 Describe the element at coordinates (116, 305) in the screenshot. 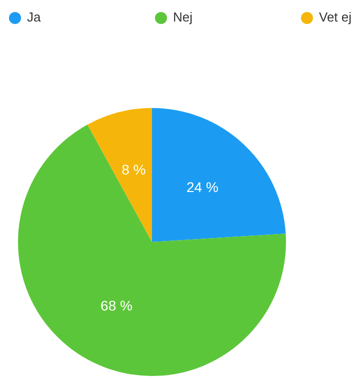

I see `data-label: 68 %` at that location.